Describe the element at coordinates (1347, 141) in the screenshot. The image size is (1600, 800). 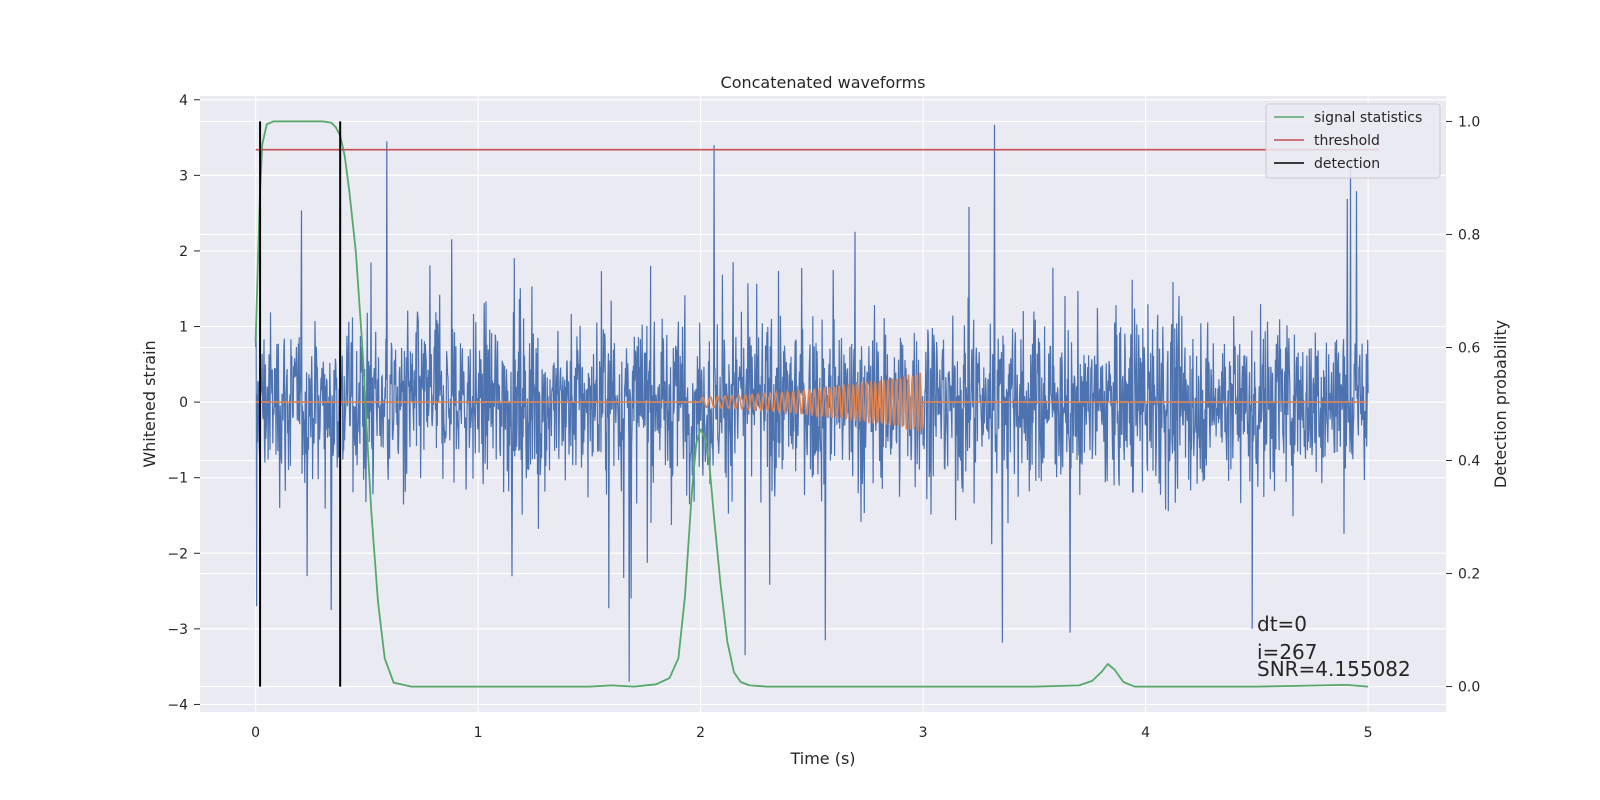
I see `legend-label-threshold: threshold` at that location.